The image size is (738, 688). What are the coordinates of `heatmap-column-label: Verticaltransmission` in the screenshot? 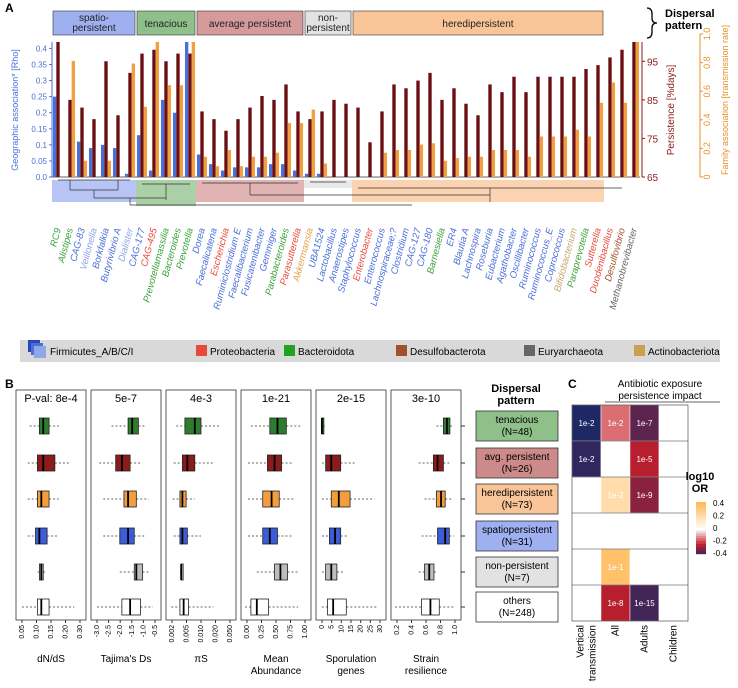 It's located at (587, 653).